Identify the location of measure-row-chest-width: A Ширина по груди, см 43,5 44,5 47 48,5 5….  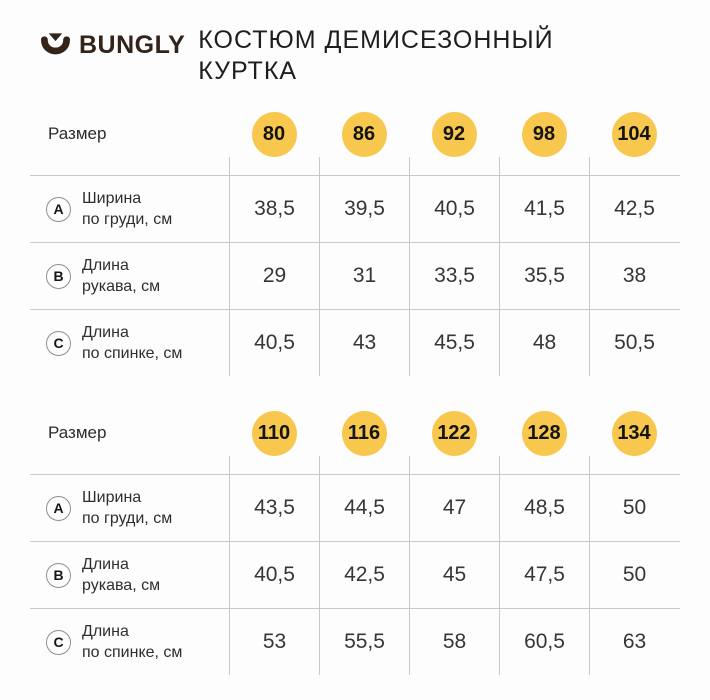
(355, 507).